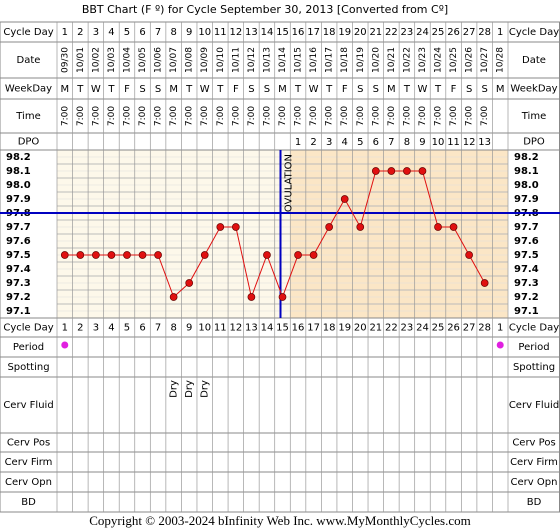  I want to click on date: 10/16, so click(314, 60).